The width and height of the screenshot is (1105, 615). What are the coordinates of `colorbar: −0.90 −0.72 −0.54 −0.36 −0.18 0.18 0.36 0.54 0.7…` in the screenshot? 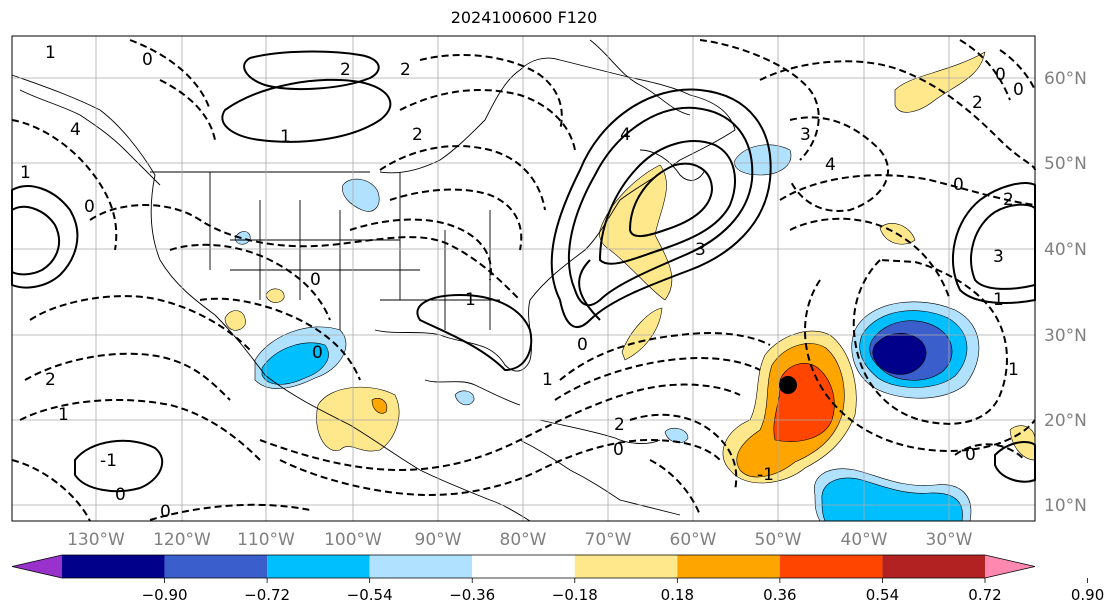 It's located at (557, 579).